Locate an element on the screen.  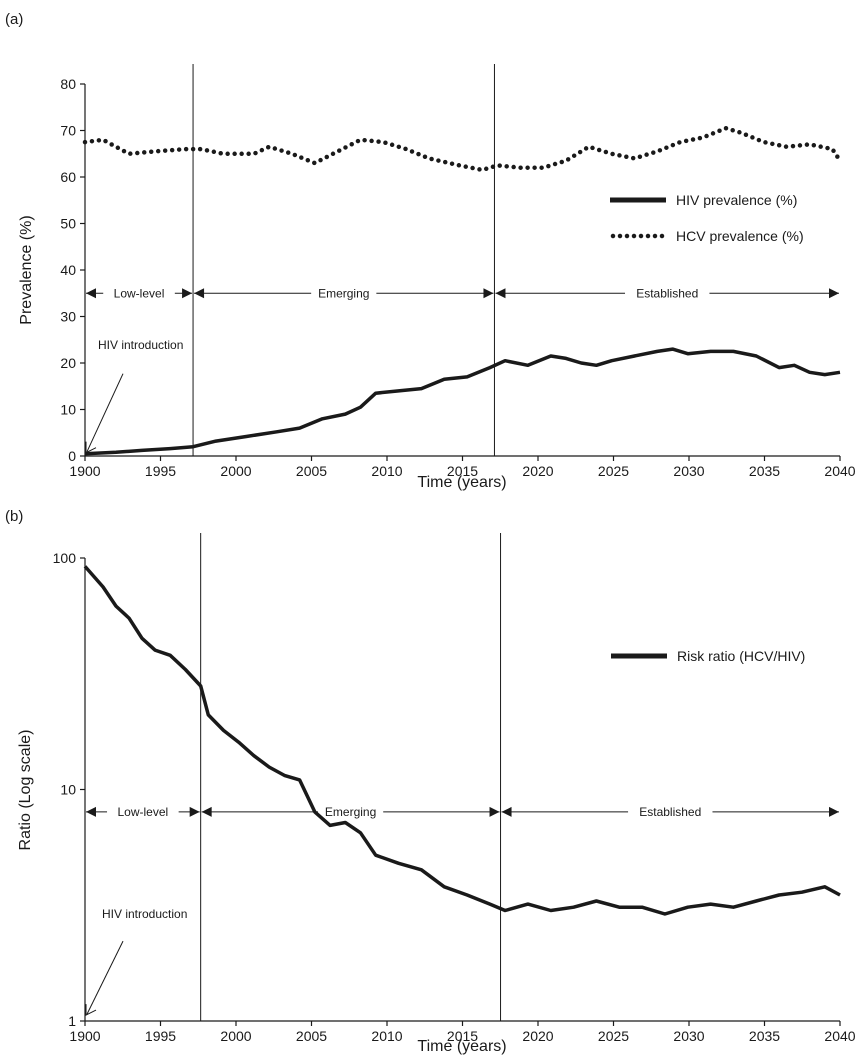
panel-a-y-ticks: 0 10 20 30 40 50 60 70 80 is located at coordinates (72, 270).